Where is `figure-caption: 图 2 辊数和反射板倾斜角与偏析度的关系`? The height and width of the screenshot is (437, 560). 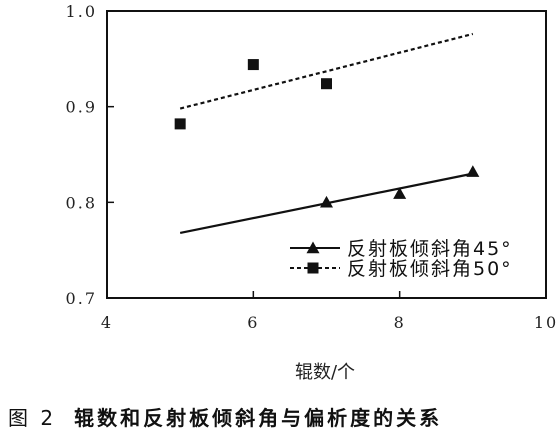 figure-caption: 图 2 辊数和反射板倾斜角与偏析度的关系 is located at coordinates (225, 416).